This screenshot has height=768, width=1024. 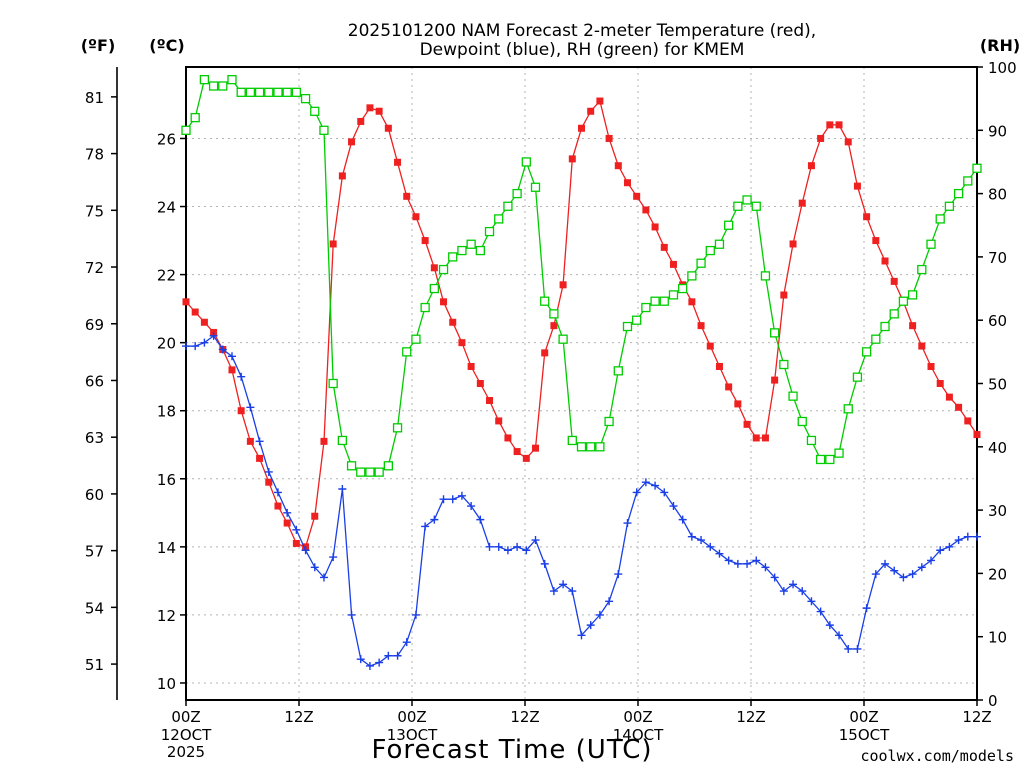 I want to click on rh-tick-label: 100, so click(x=1002, y=68).